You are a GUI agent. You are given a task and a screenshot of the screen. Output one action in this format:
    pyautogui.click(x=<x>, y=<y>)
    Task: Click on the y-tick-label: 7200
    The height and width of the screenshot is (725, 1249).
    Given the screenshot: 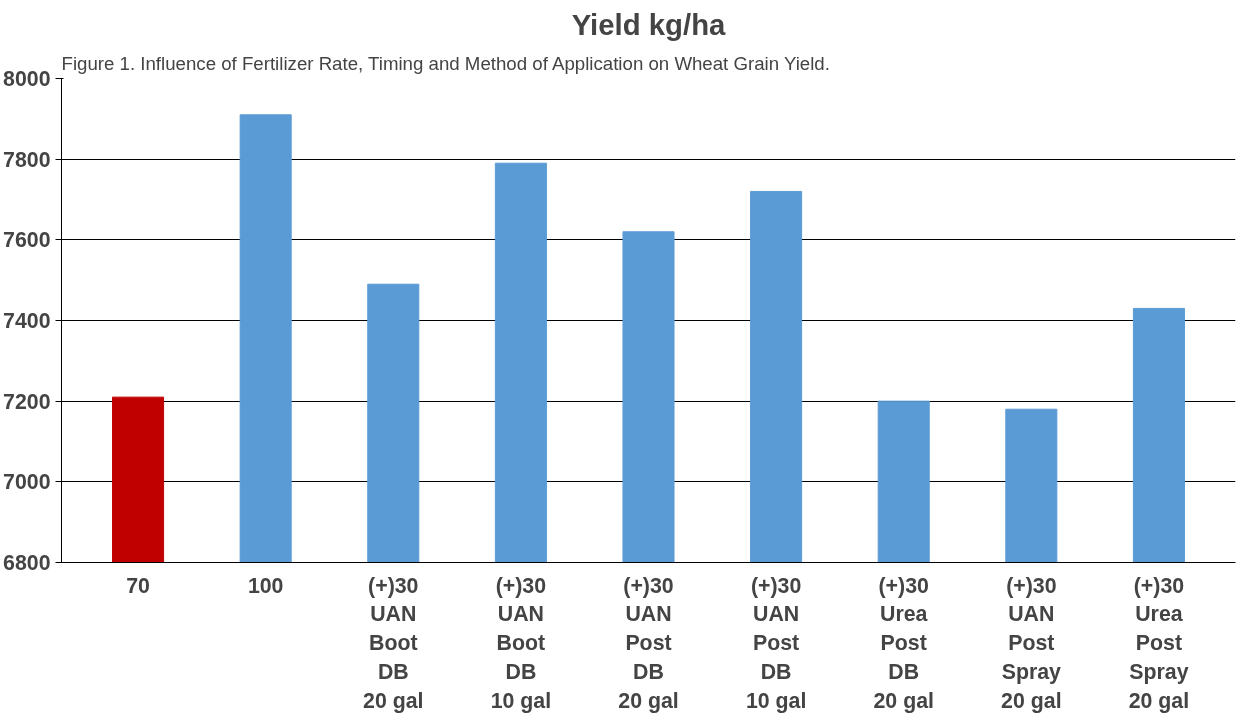 What is the action you would take?
    pyautogui.click(x=27, y=401)
    